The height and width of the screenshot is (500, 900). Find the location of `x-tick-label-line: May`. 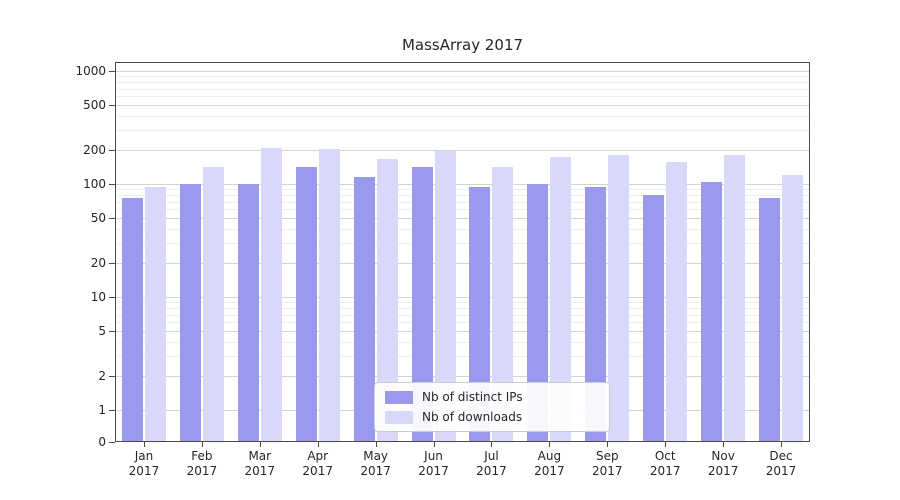

x-tick-label-line: May is located at coordinates (376, 456).